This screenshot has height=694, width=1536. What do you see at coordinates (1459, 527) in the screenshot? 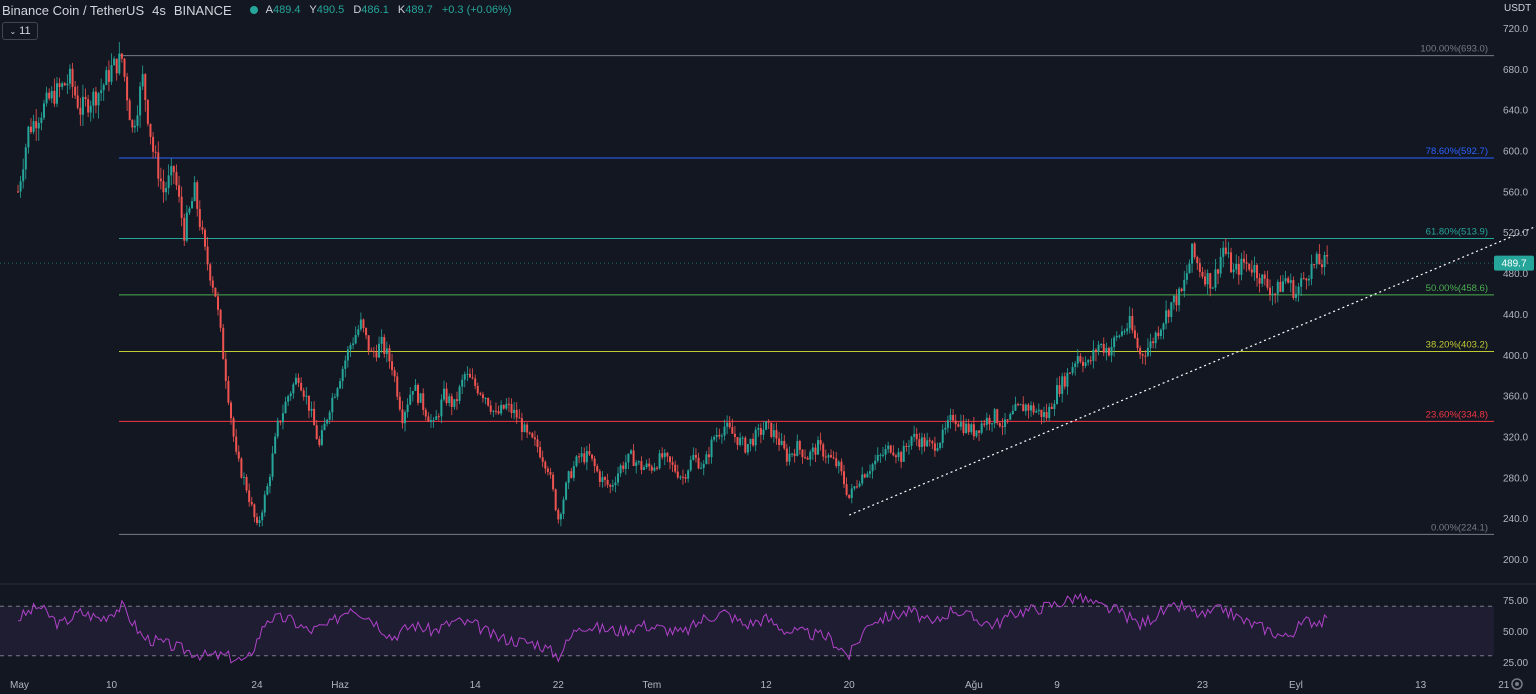
I see `fib-level-label: 0.00%(224.1)` at bounding box center [1459, 527].